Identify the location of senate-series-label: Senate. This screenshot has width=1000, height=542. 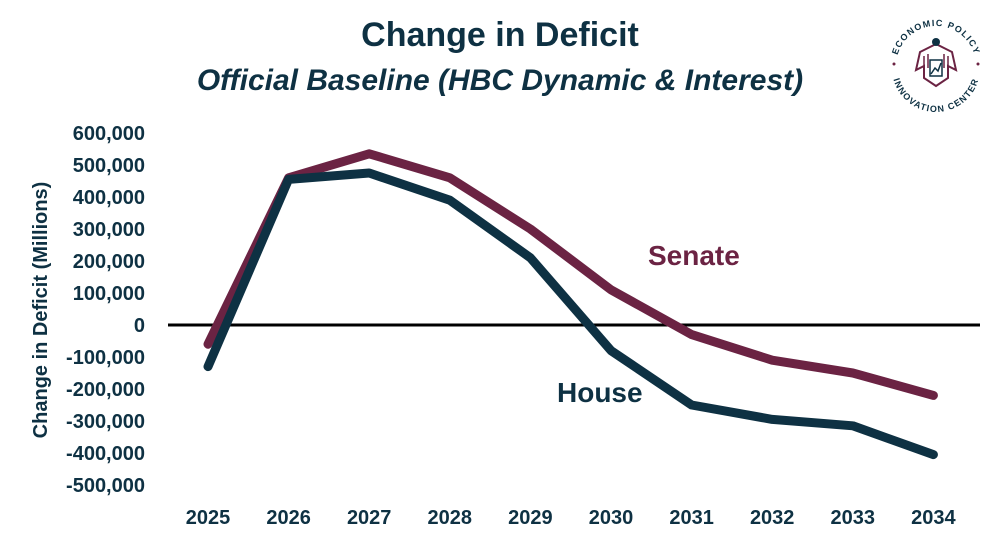
(694, 255).